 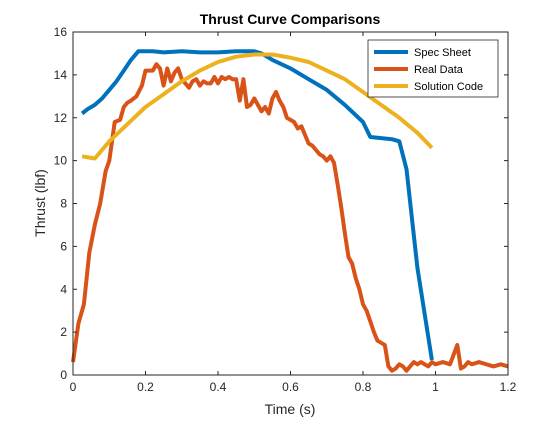 I want to click on legend-label: Real Data, so click(x=439, y=70).